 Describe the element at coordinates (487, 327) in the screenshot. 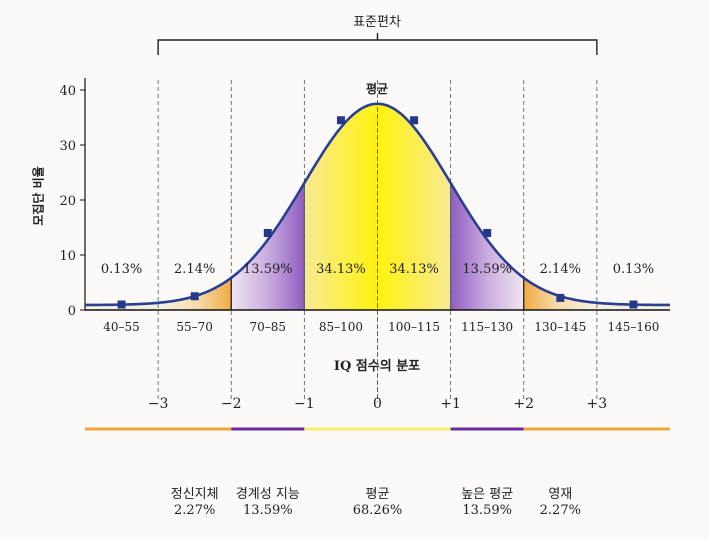

I see `x-category-label: 115–130` at that location.